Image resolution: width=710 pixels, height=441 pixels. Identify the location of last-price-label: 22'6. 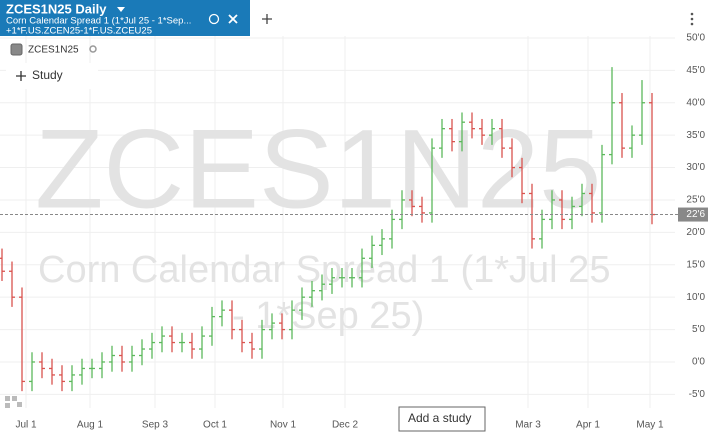
(695, 214).